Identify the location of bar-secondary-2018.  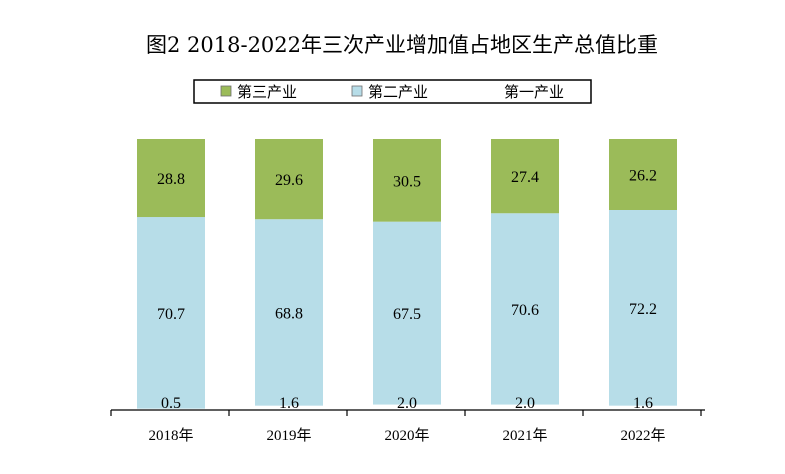
(171, 313).